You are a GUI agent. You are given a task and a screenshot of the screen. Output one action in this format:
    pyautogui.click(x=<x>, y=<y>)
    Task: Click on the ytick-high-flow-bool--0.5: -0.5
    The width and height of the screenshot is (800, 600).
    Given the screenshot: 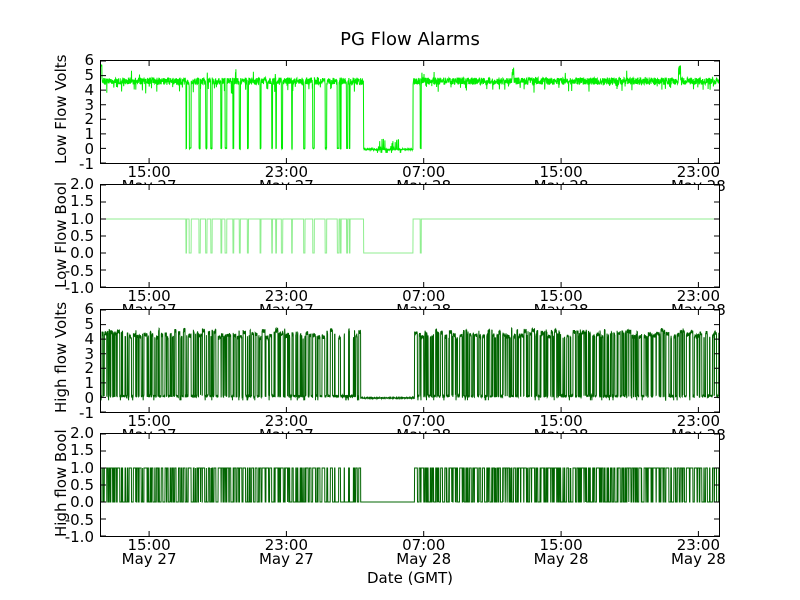 What is the action you would take?
    pyautogui.click(x=79, y=519)
    